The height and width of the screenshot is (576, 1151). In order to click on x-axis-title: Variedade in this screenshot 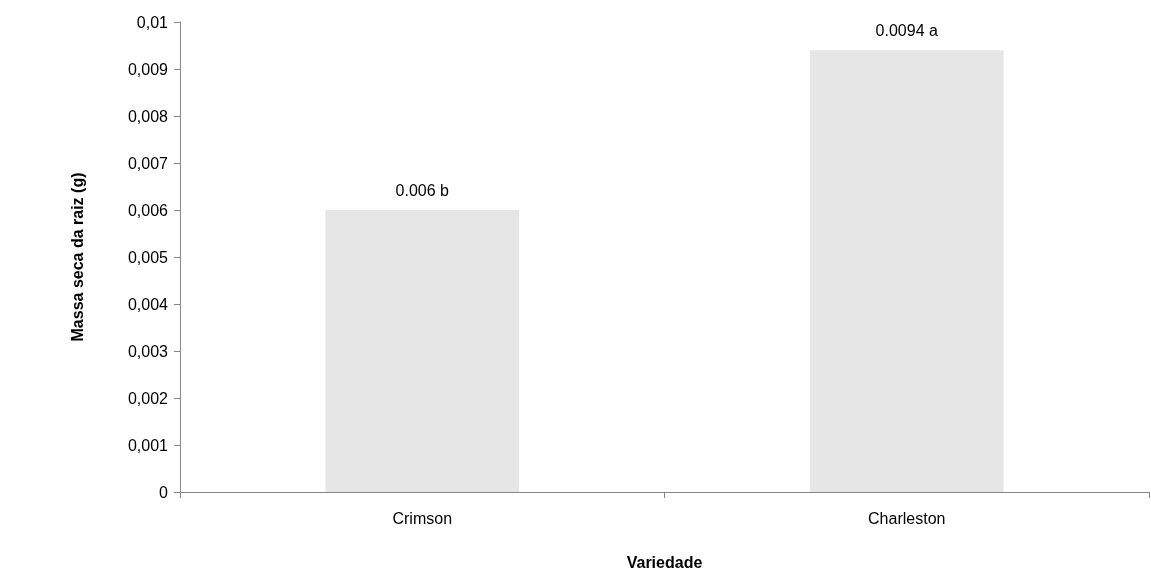, I will do `click(664, 562)`.